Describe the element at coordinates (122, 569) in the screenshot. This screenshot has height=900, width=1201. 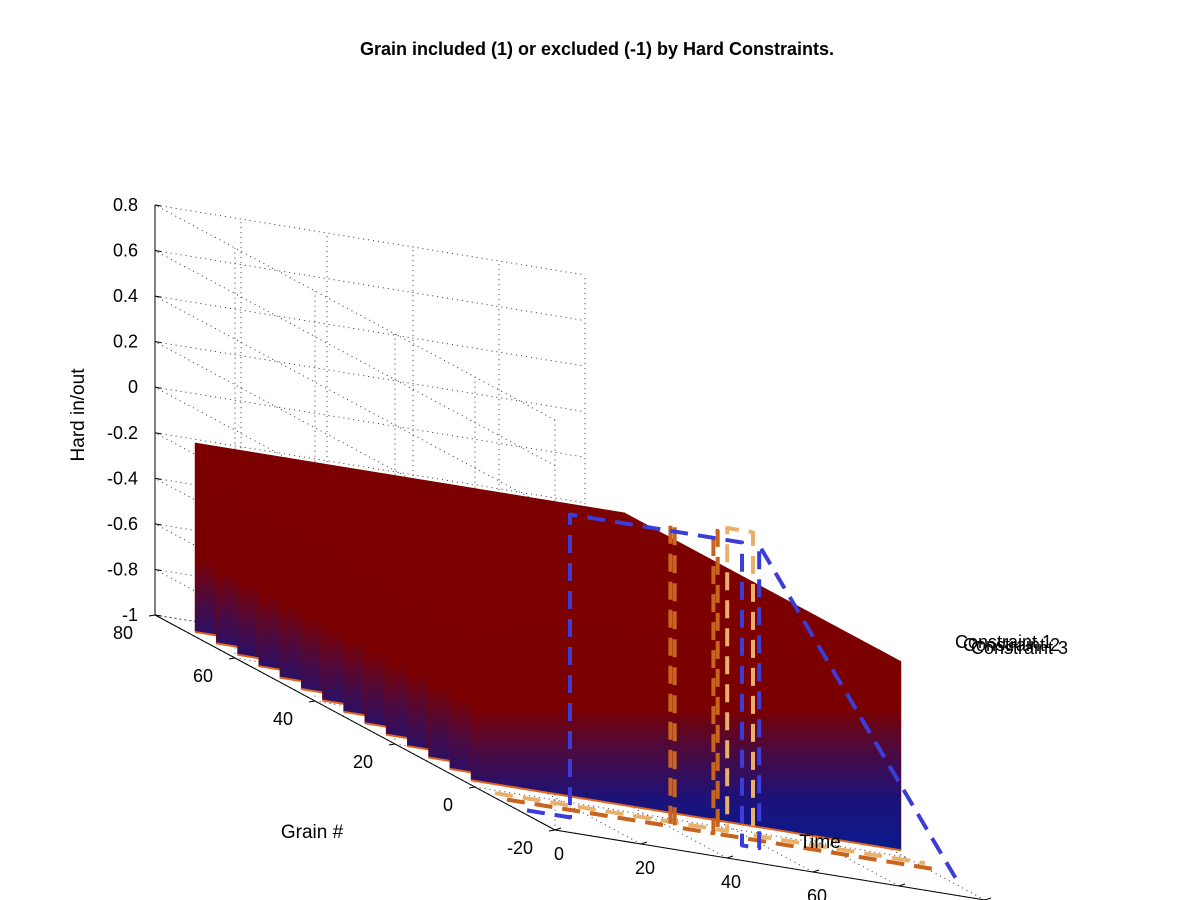
I see `z-tick-label: -0.8` at that location.